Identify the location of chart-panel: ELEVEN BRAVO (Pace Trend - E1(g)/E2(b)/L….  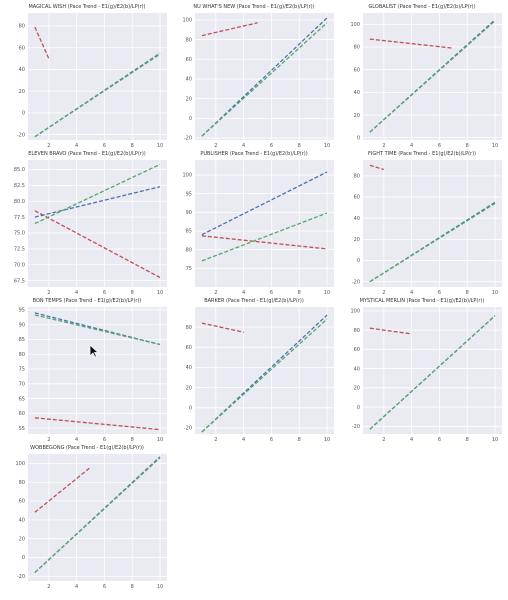
(87, 223).